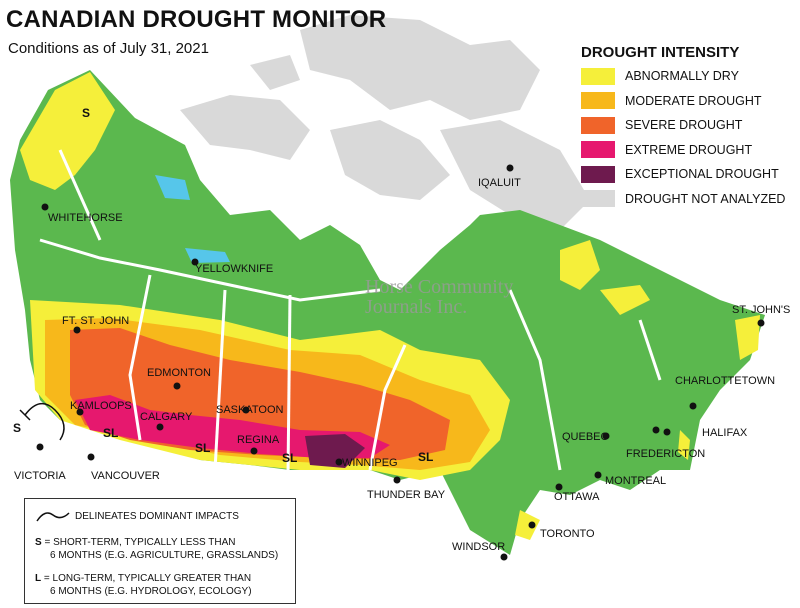  Describe the element at coordinates (196, 19) in the screenshot. I see `map-title: CANADIAN DROUGHT MONITOR` at that location.